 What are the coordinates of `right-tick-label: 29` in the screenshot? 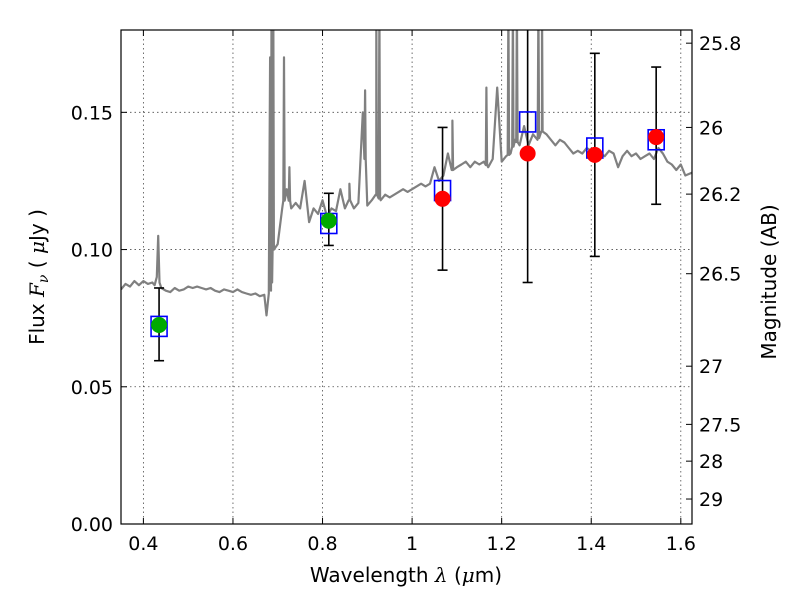 It's located at (711, 500).